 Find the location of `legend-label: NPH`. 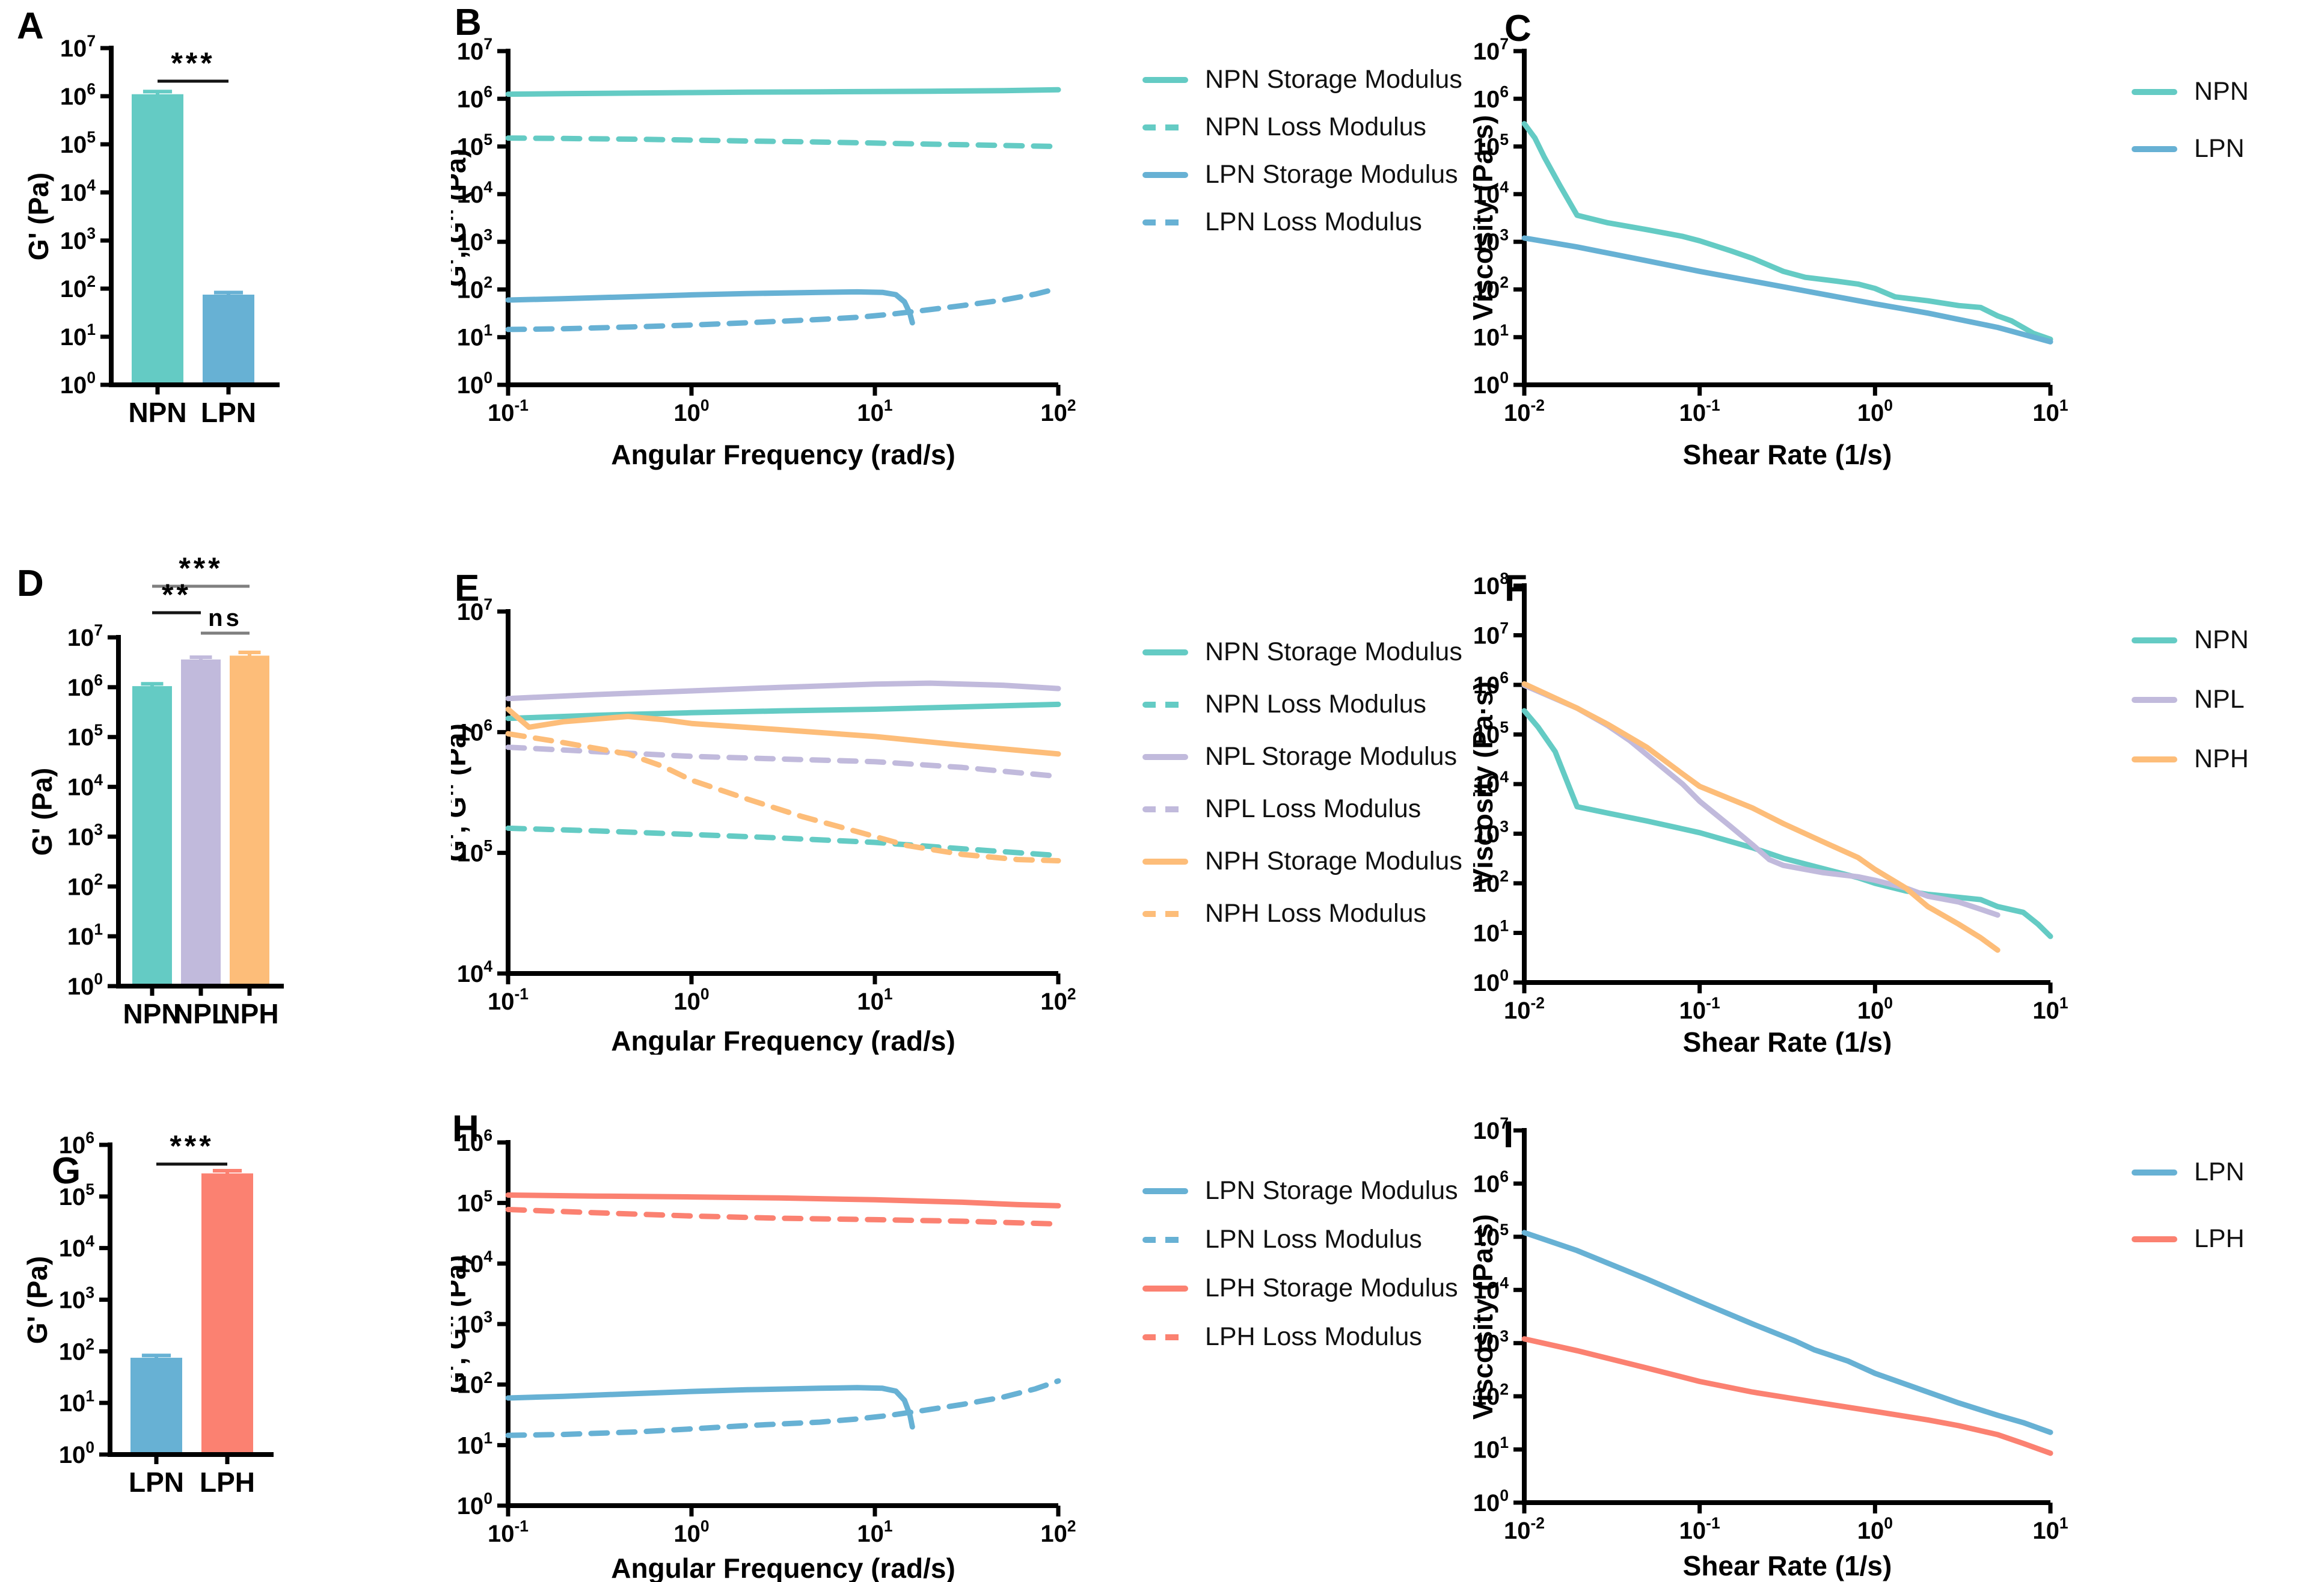

legend-label: NPH is located at coordinates (2221, 758).